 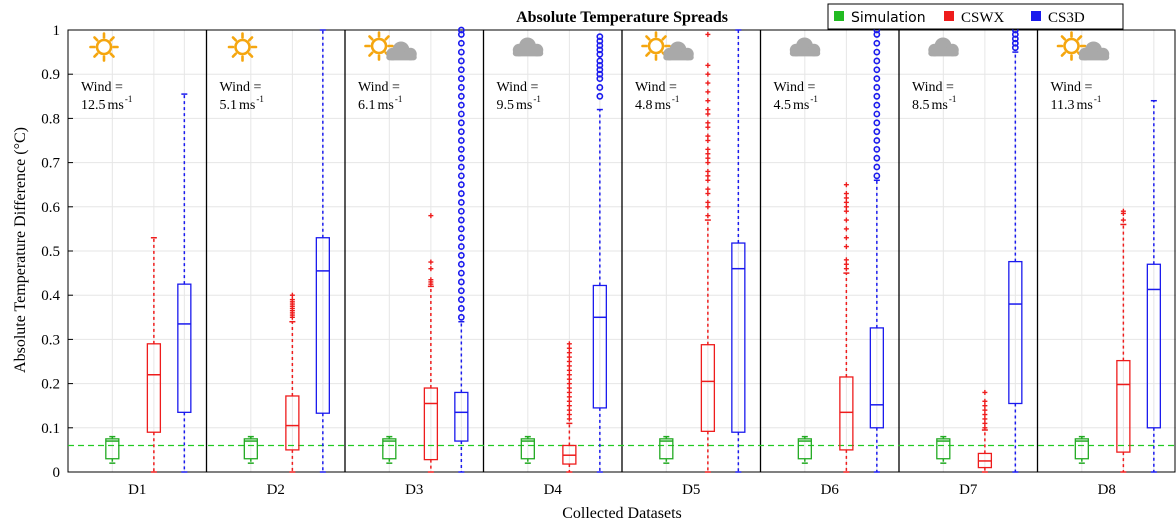 What do you see at coordinates (876, 249) in the screenshot?
I see `box-cs3d-d6` at bounding box center [876, 249].